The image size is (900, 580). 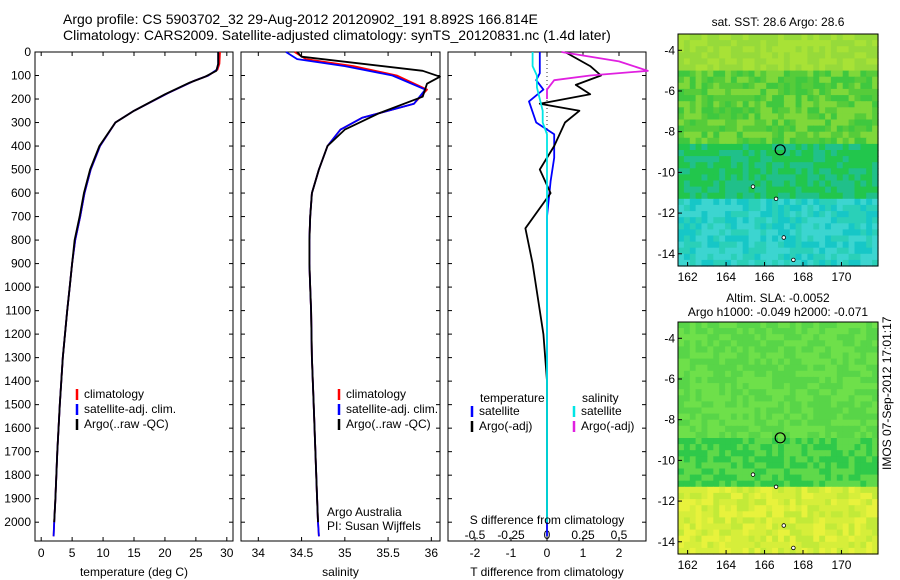 What do you see at coordinates (753, 186) in the screenshot?
I see `island-shape` at bounding box center [753, 186].